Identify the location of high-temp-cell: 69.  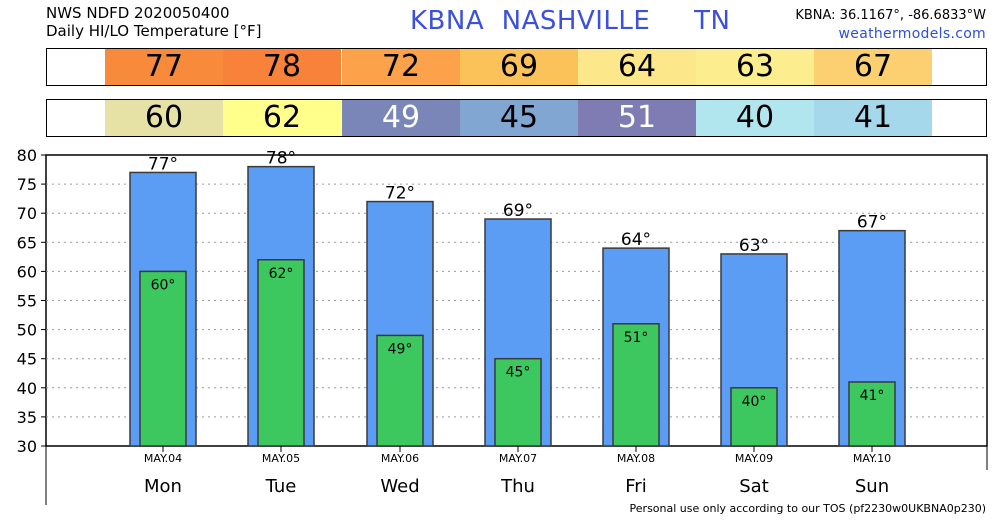
(519, 67).